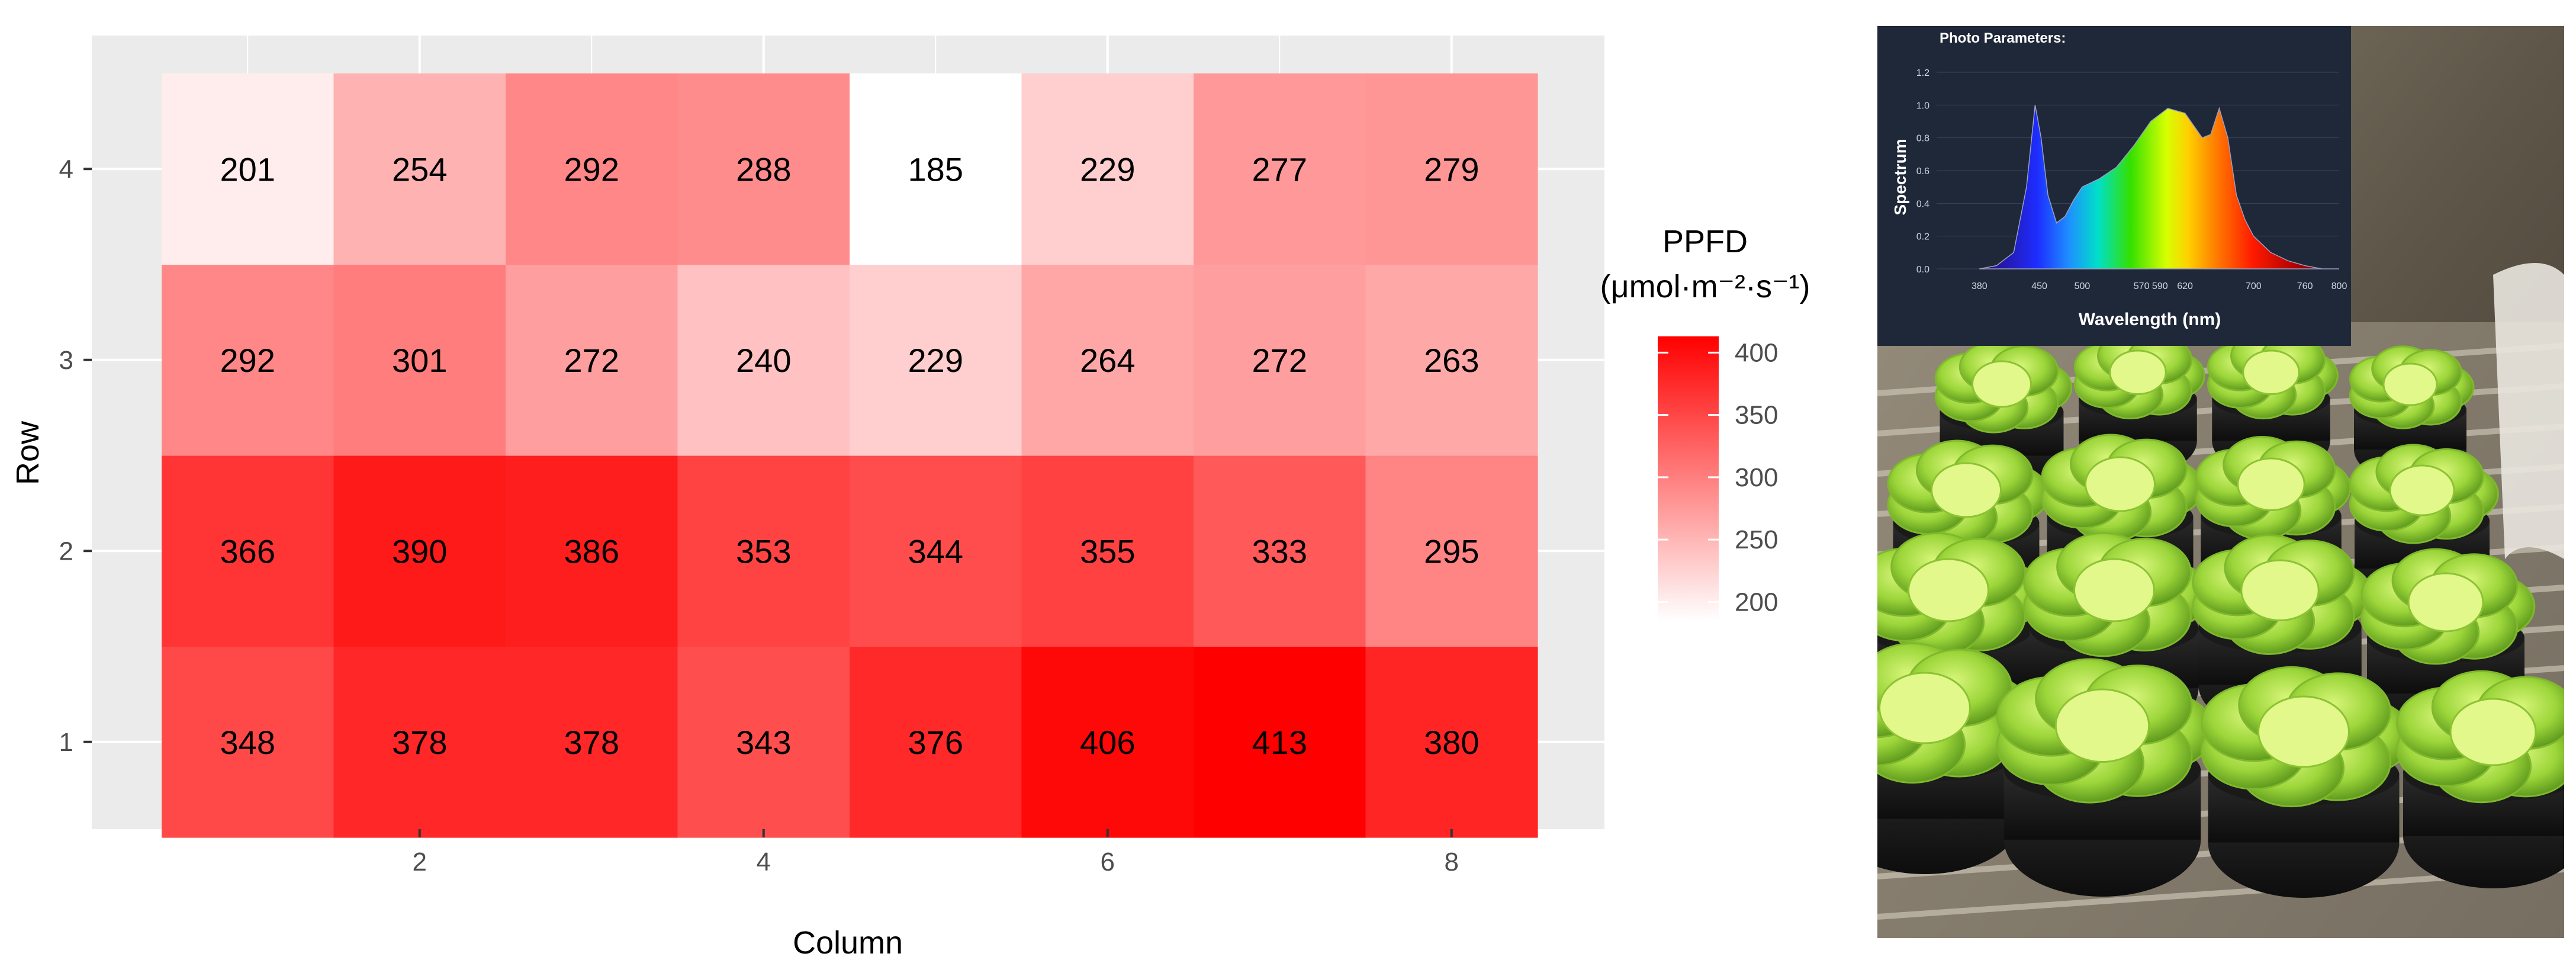 Image resolution: width=2576 pixels, height=976 pixels. What do you see at coordinates (66, 551) in the screenshot?
I see `y-tick-label: 2` at bounding box center [66, 551].